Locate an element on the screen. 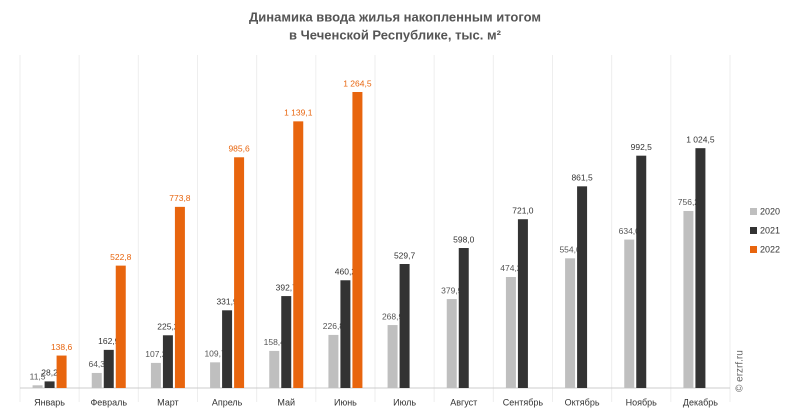 This screenshot has height=415, width=793. value-label: 107,2 is located at coordinates (156, 354).